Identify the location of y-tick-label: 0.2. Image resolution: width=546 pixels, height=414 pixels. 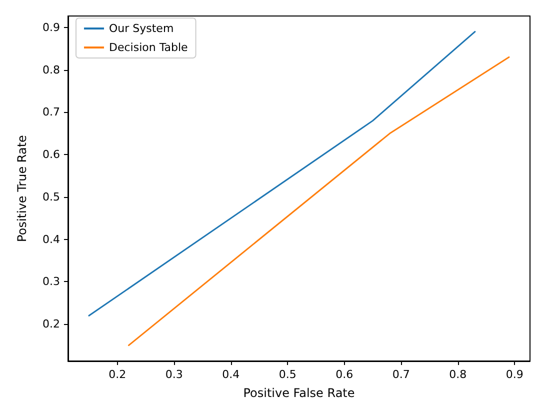
(51, 324).